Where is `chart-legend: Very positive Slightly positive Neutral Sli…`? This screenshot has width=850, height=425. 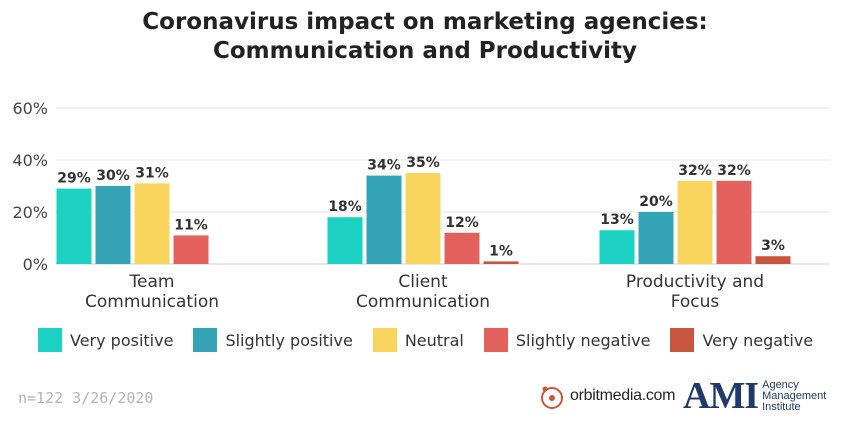 chart-legend: Very positive Slightly positive Neutral Sli… is located at coordinates (435, 340).